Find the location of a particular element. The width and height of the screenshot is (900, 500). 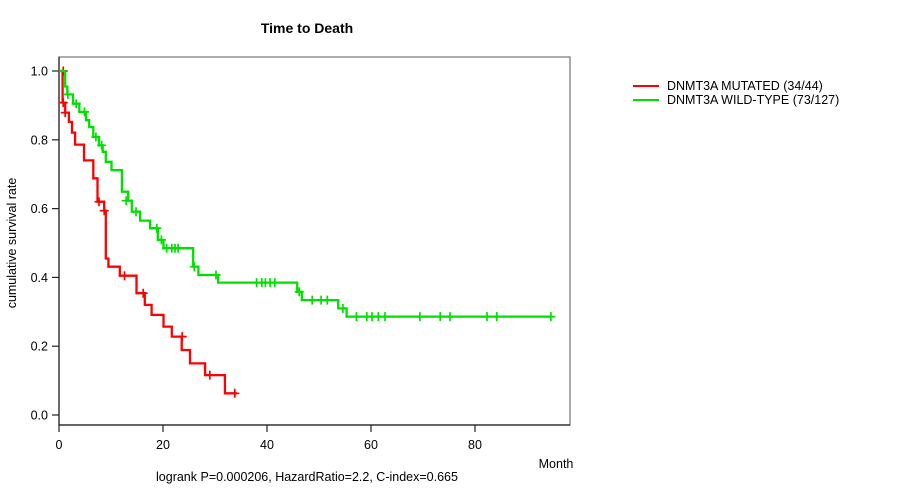

legend-entry-wildtype: DNMT3A WILD-TYPE (73/127) is located at coordinates (736, 100).